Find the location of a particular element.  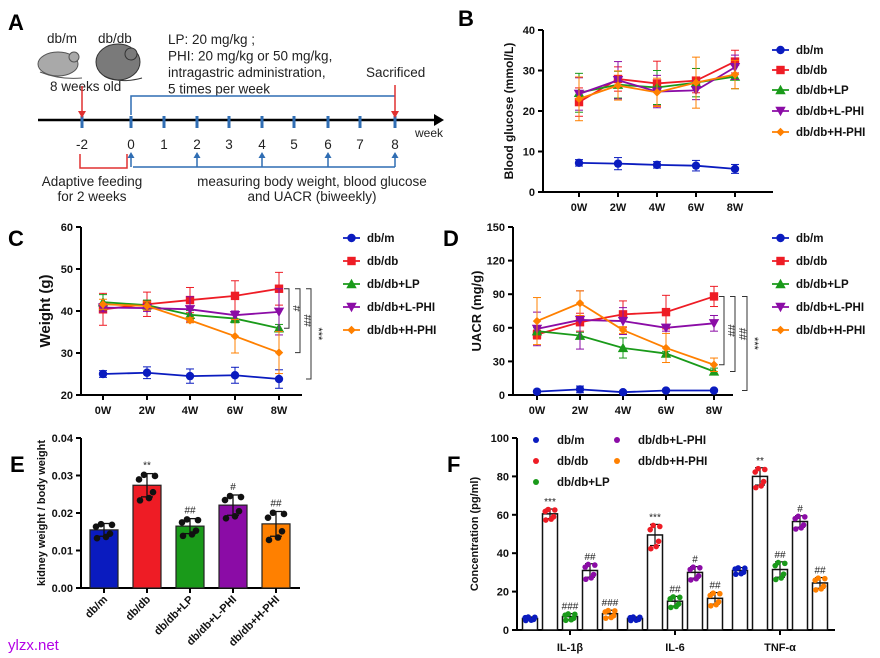

week-label: 3 is located at coordinates (229, 144).